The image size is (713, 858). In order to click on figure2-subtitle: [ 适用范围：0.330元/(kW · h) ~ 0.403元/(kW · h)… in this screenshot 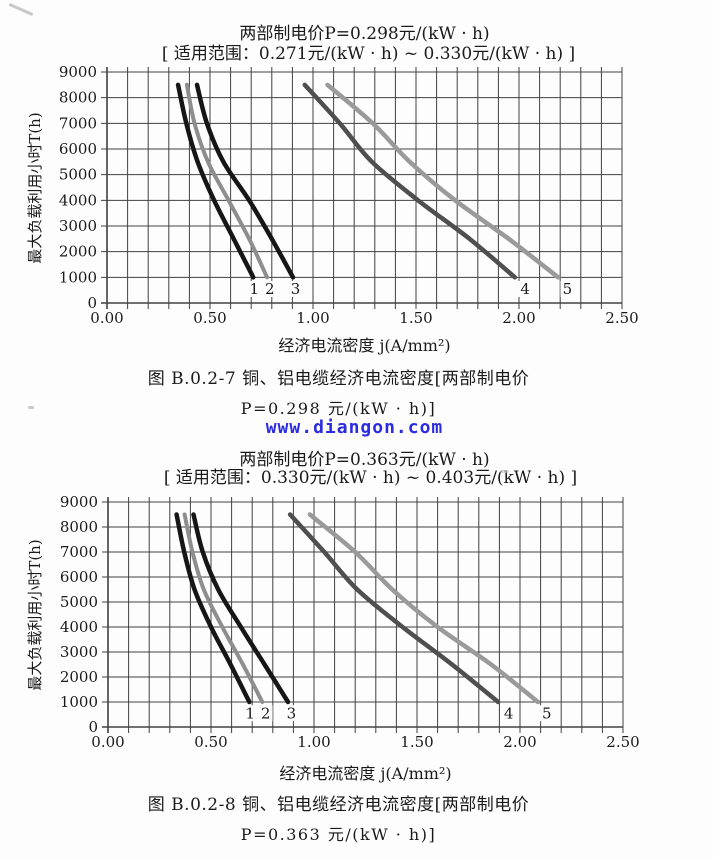, I will do `click(370, 478)`.